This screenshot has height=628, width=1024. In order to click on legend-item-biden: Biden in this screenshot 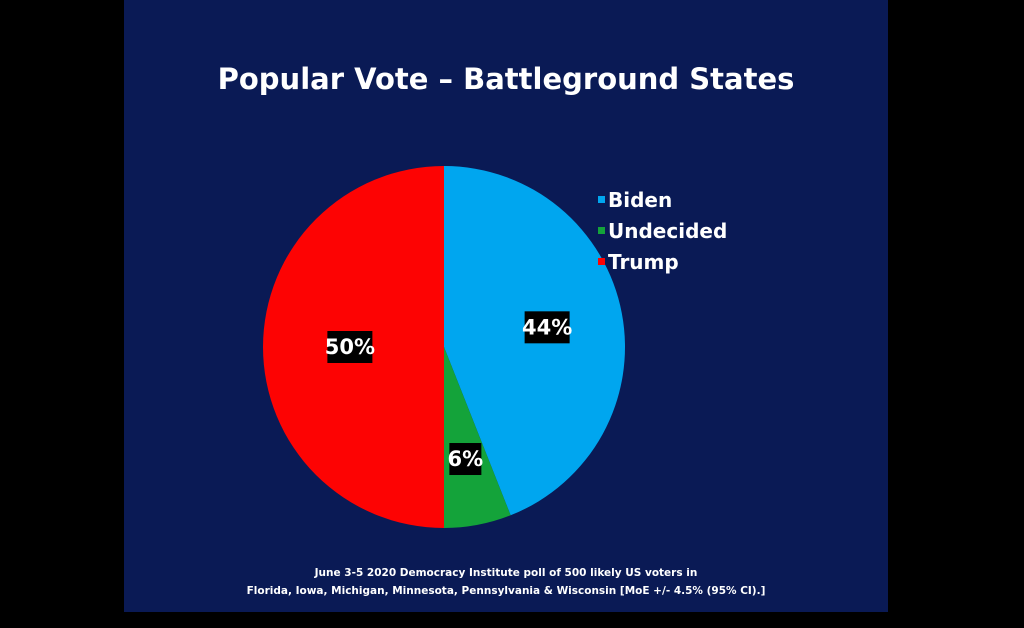, I will do `click(662, 199)`.